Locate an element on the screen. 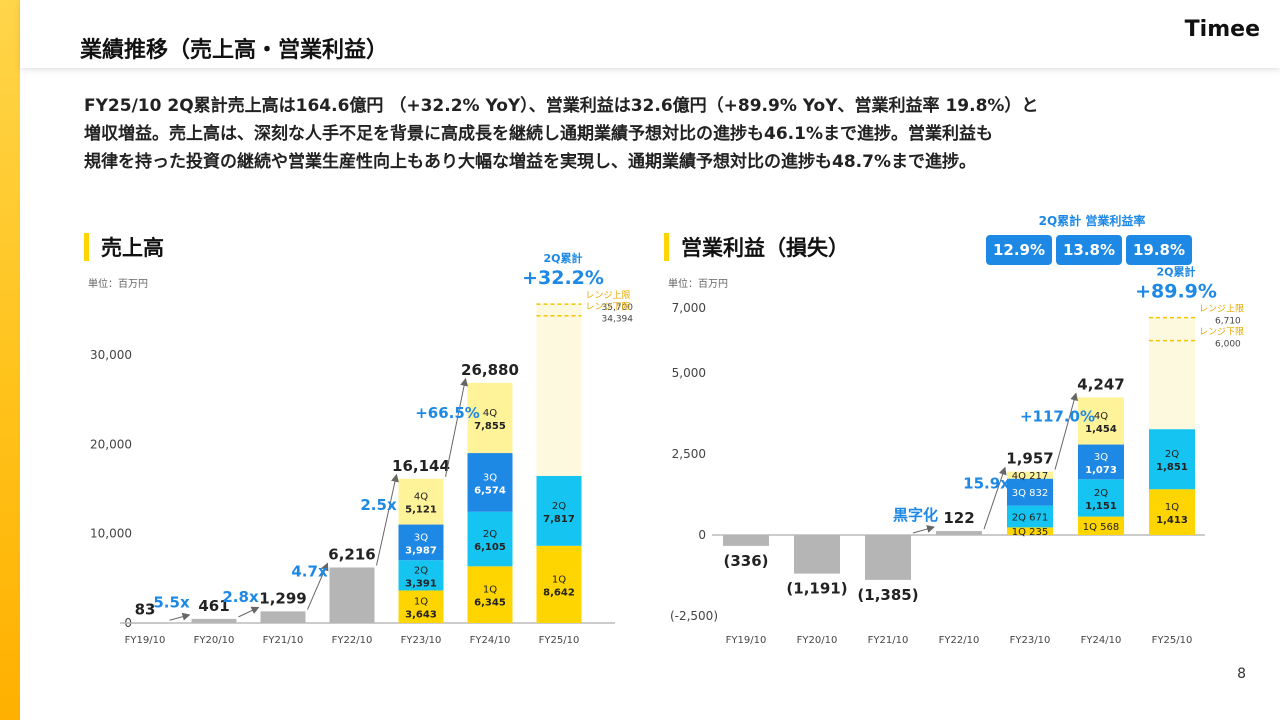  revenue-segment-value: 3,643 is located at coordinates (421, 615).